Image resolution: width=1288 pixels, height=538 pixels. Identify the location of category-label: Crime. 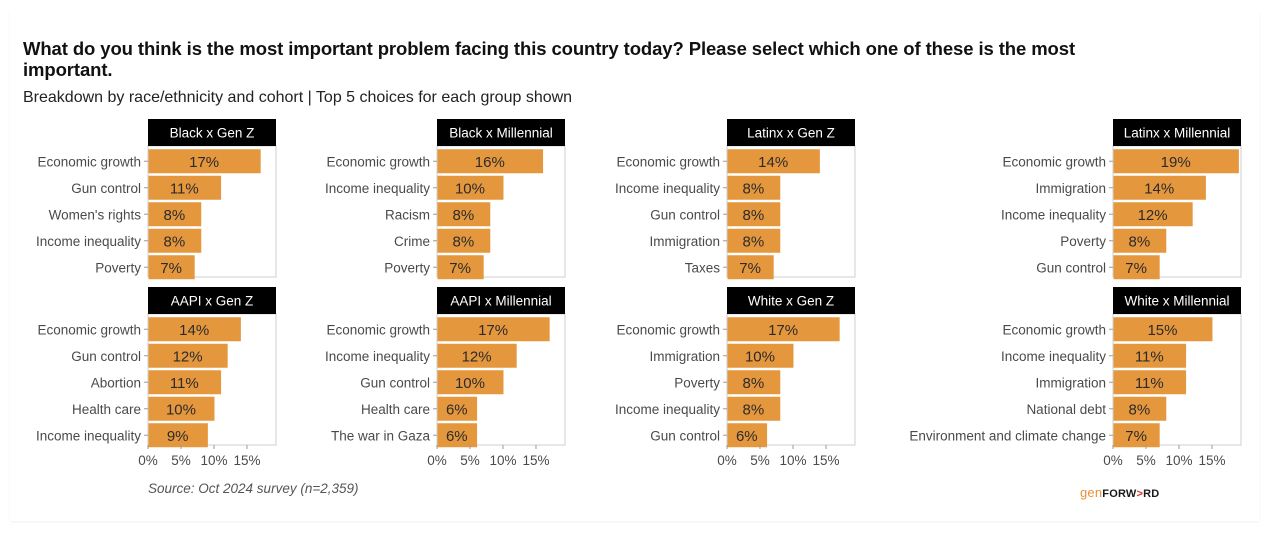
(412, 241).